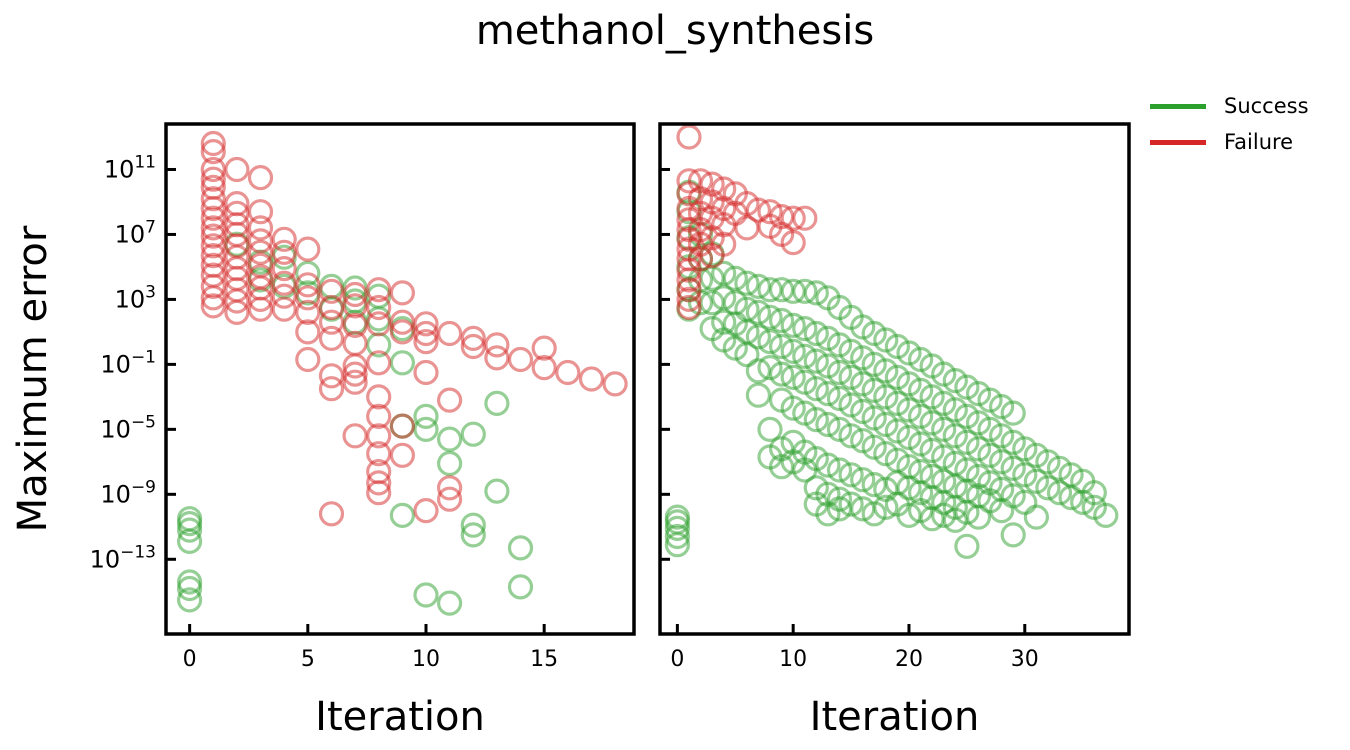 This screenshot has width=1350, height=750. I want to click on legend: Success Failure, so click(1229, 124).